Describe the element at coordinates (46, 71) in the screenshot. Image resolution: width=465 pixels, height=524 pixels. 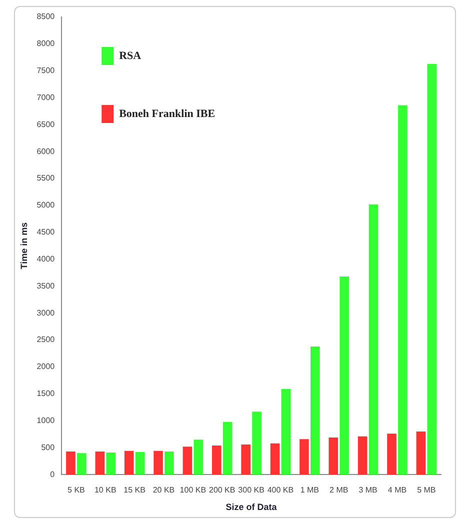
I see `y-tick-label: 7500` at that location.